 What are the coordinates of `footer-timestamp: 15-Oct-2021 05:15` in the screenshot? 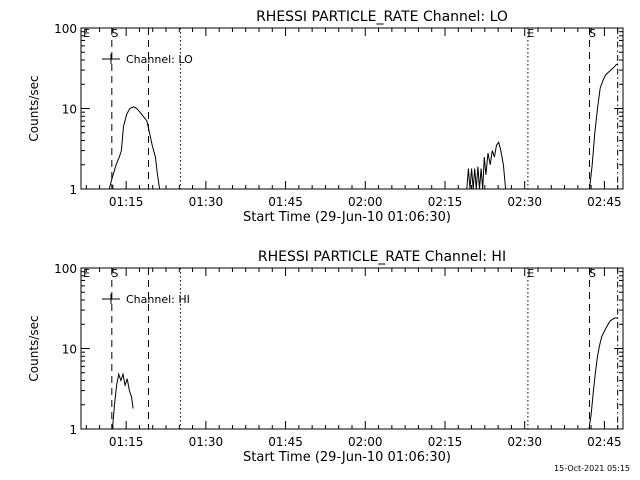 It's located at (592, 468).